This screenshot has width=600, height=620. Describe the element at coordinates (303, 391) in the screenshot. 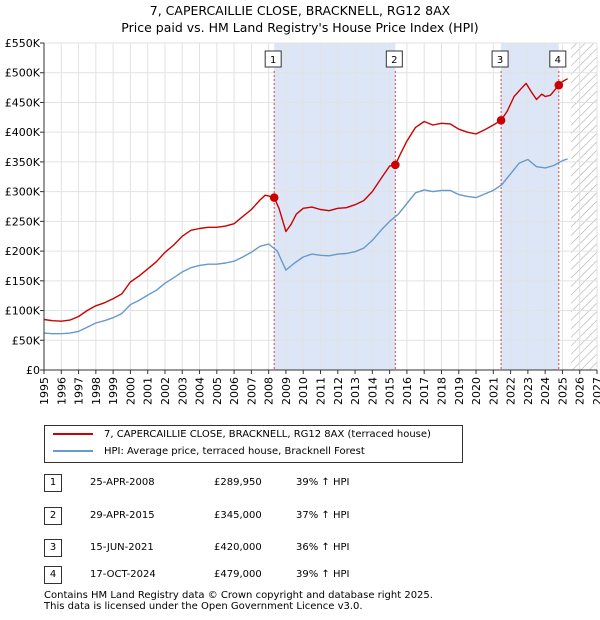

I see `x-tick-label: 2010` at that location.